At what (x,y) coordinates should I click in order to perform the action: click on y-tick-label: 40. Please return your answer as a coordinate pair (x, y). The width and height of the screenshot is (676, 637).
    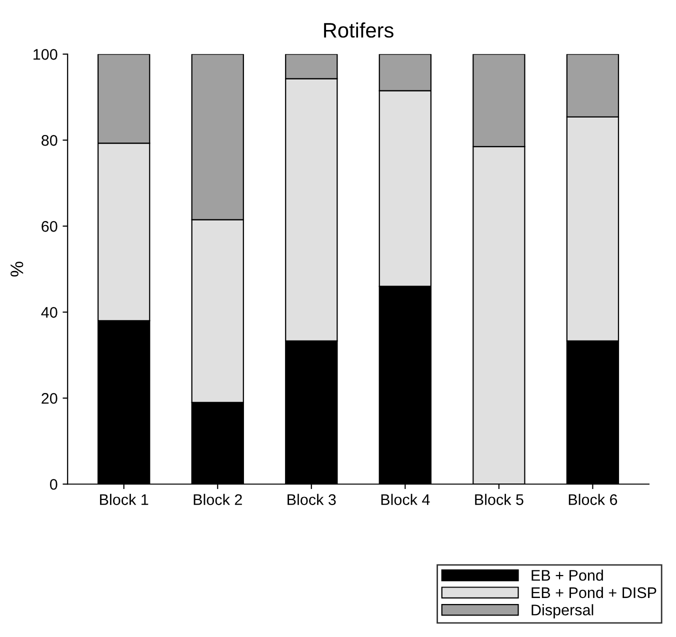
    Looking at the image, I should click on (49, 312).